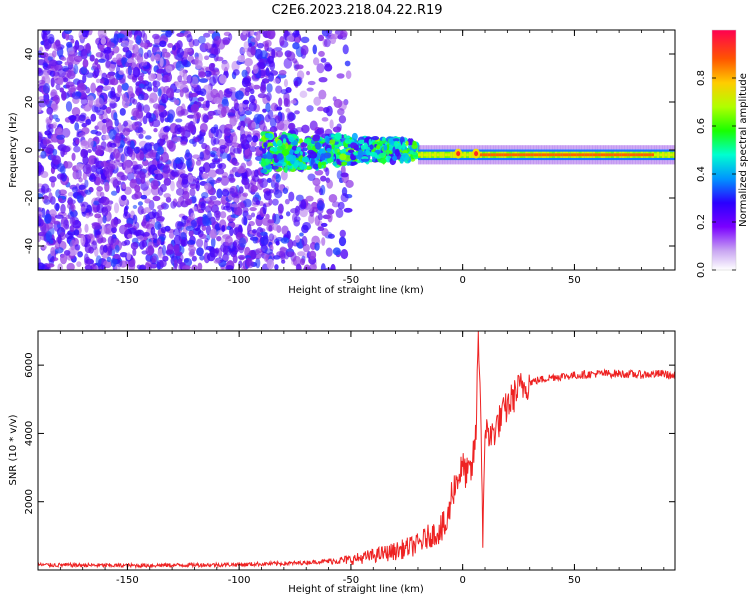 The height and width of the screenshot is (600, 750). Describe the element at coordinates (462, 280) in the screenshot. I see `x-tick-label: 0` at that location.